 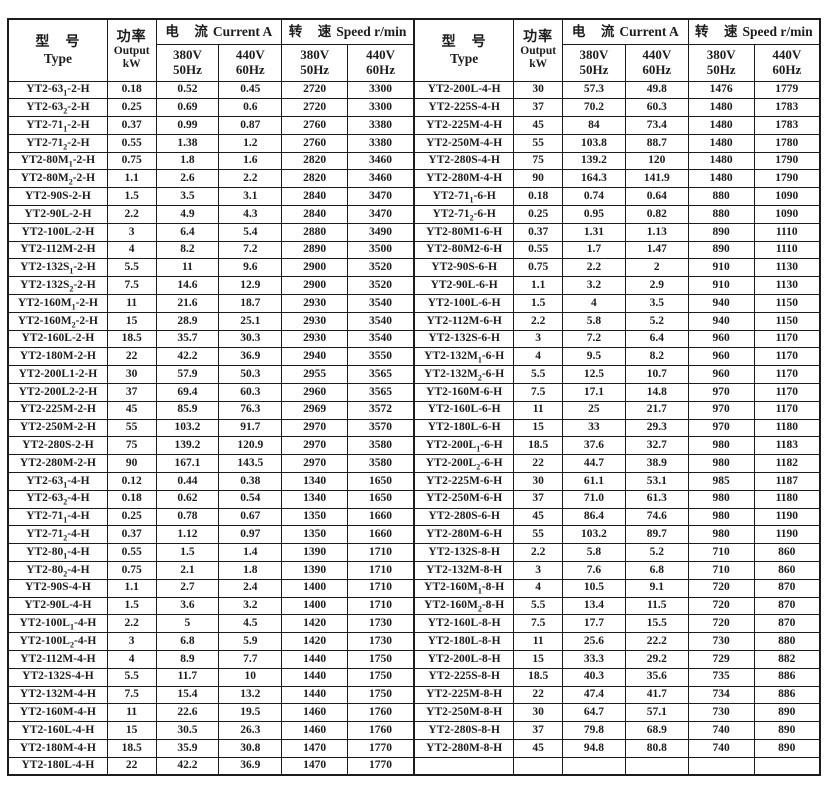 What do you see at coordinates (250, 446) in the screenshot?
I see `current-440v-cell: 120.9` at bounding box center [250, 446].